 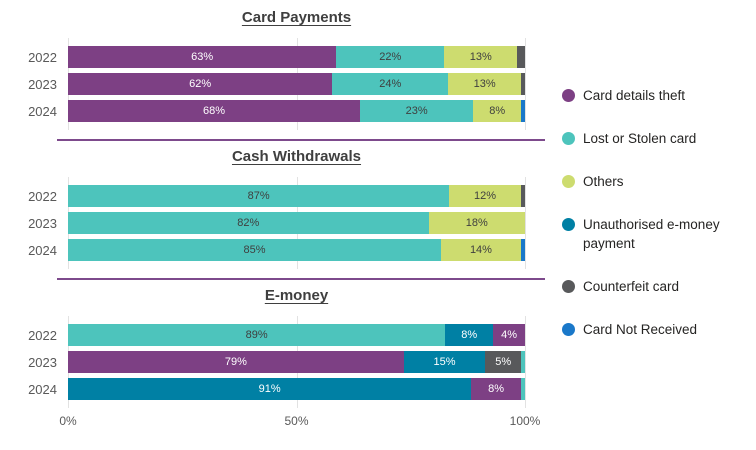 I want to click on bar-segment-others: 12%, so click(x=485, y=196).